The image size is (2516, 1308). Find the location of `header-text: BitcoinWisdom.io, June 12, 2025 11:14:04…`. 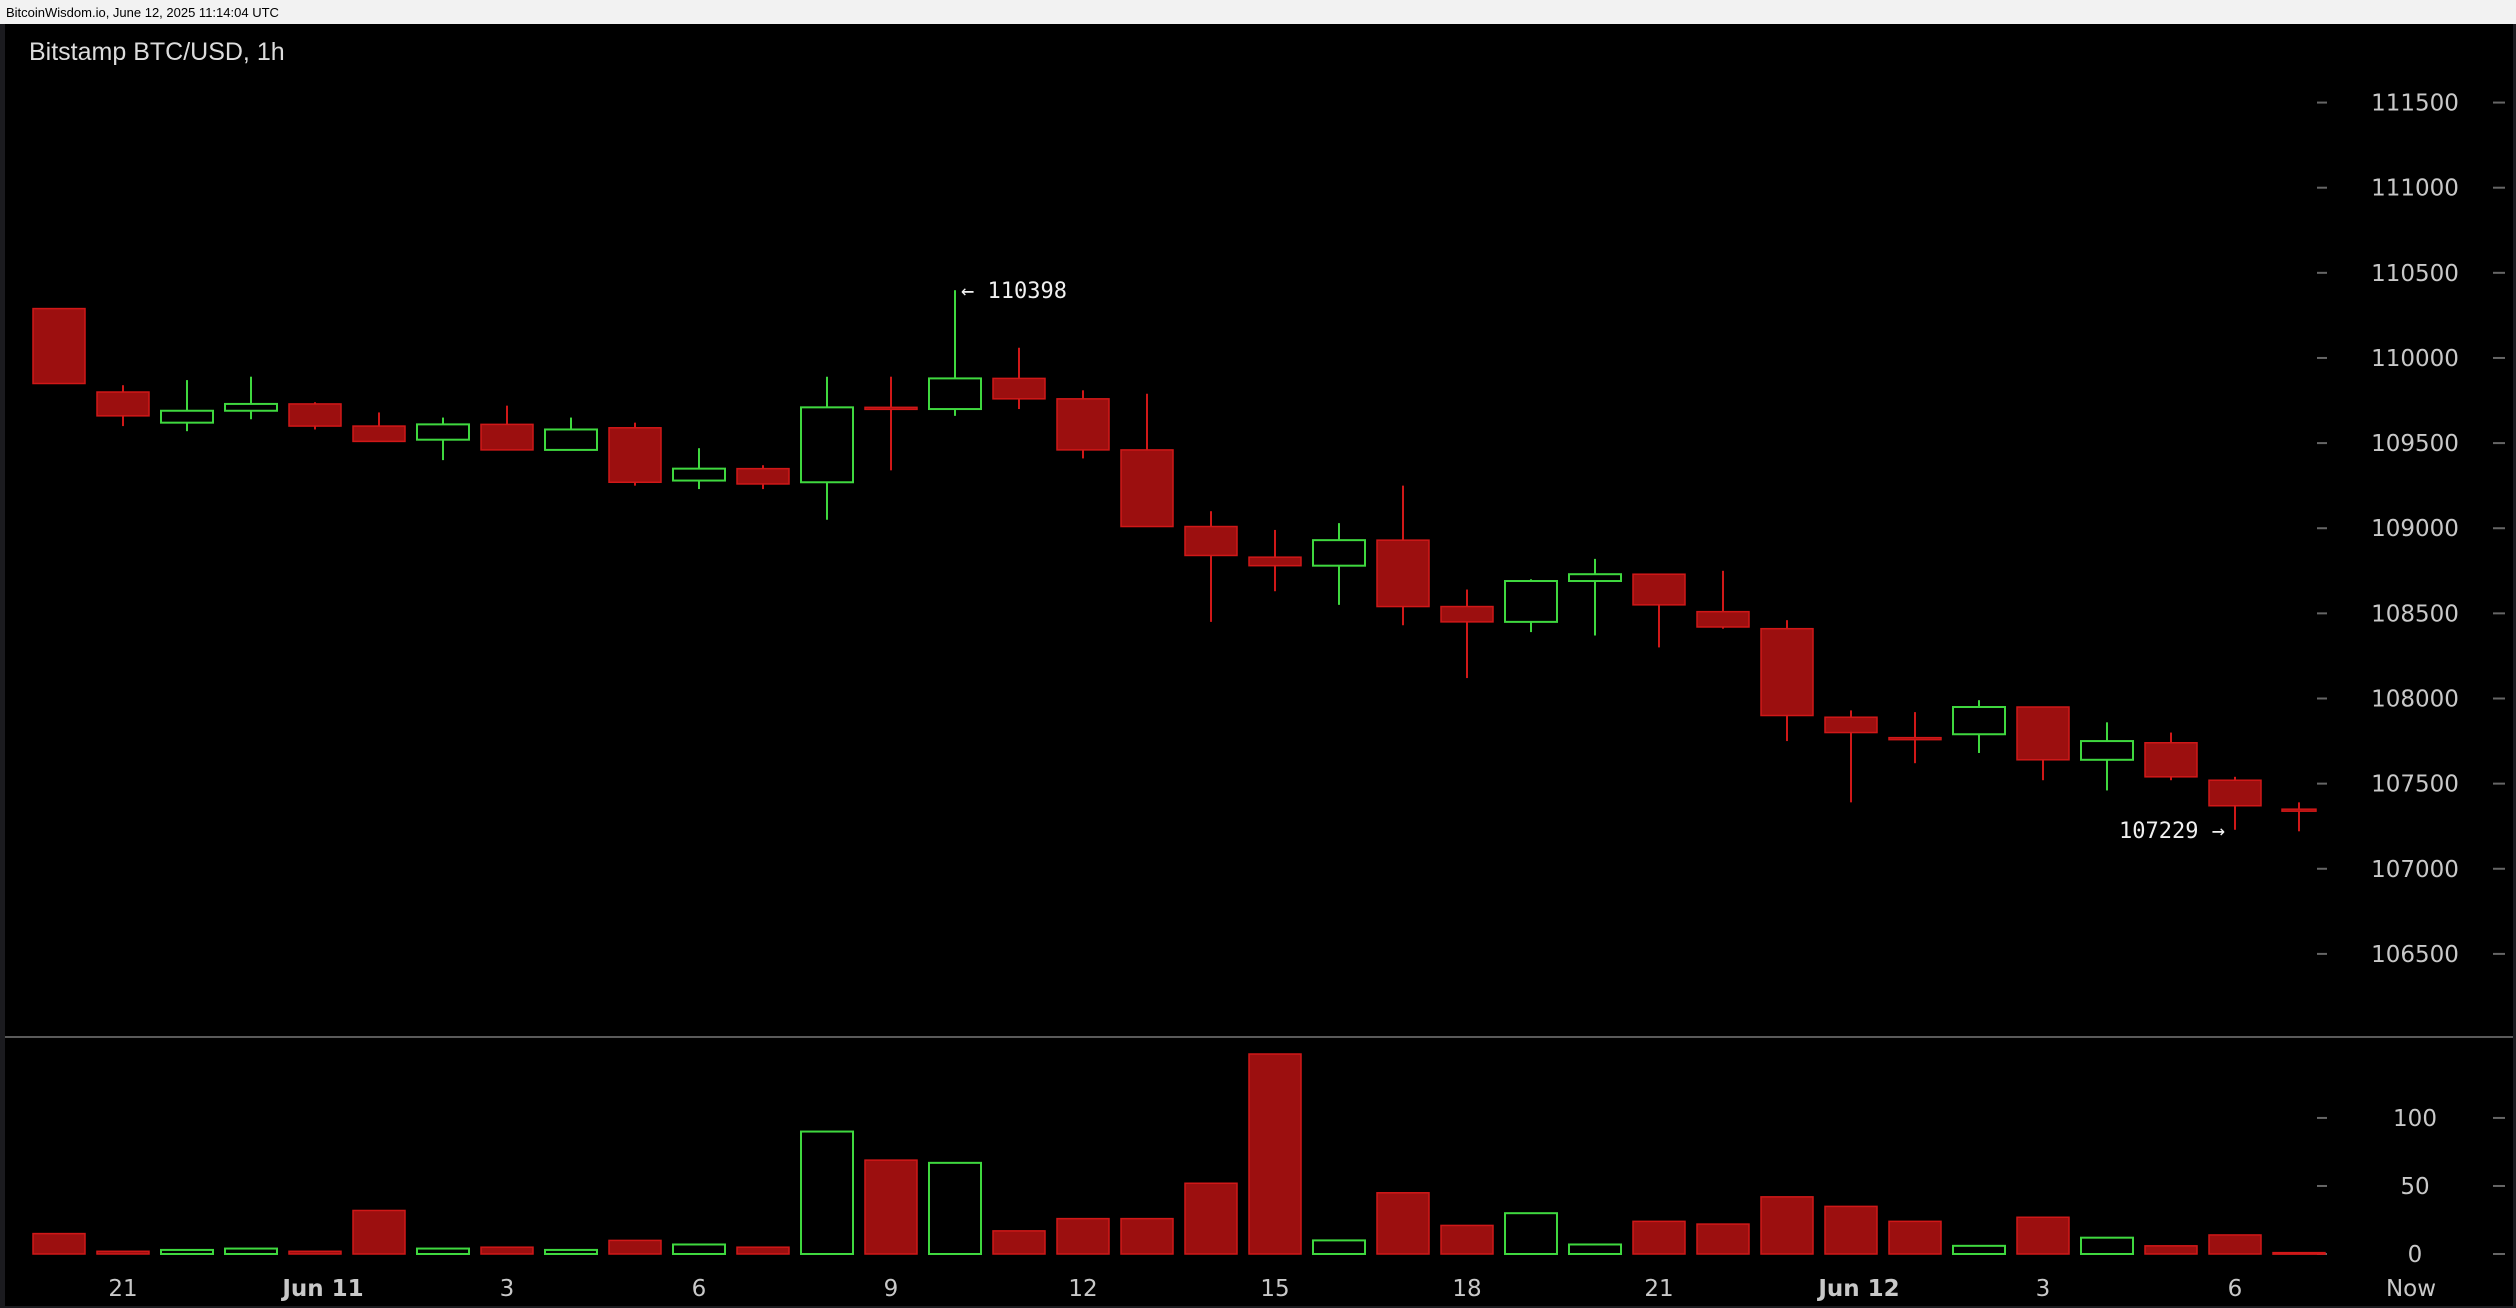

header-text: BitcoinWisdom.io, June 12, 2025 11:14:04… is located at coordinates (142, 12).